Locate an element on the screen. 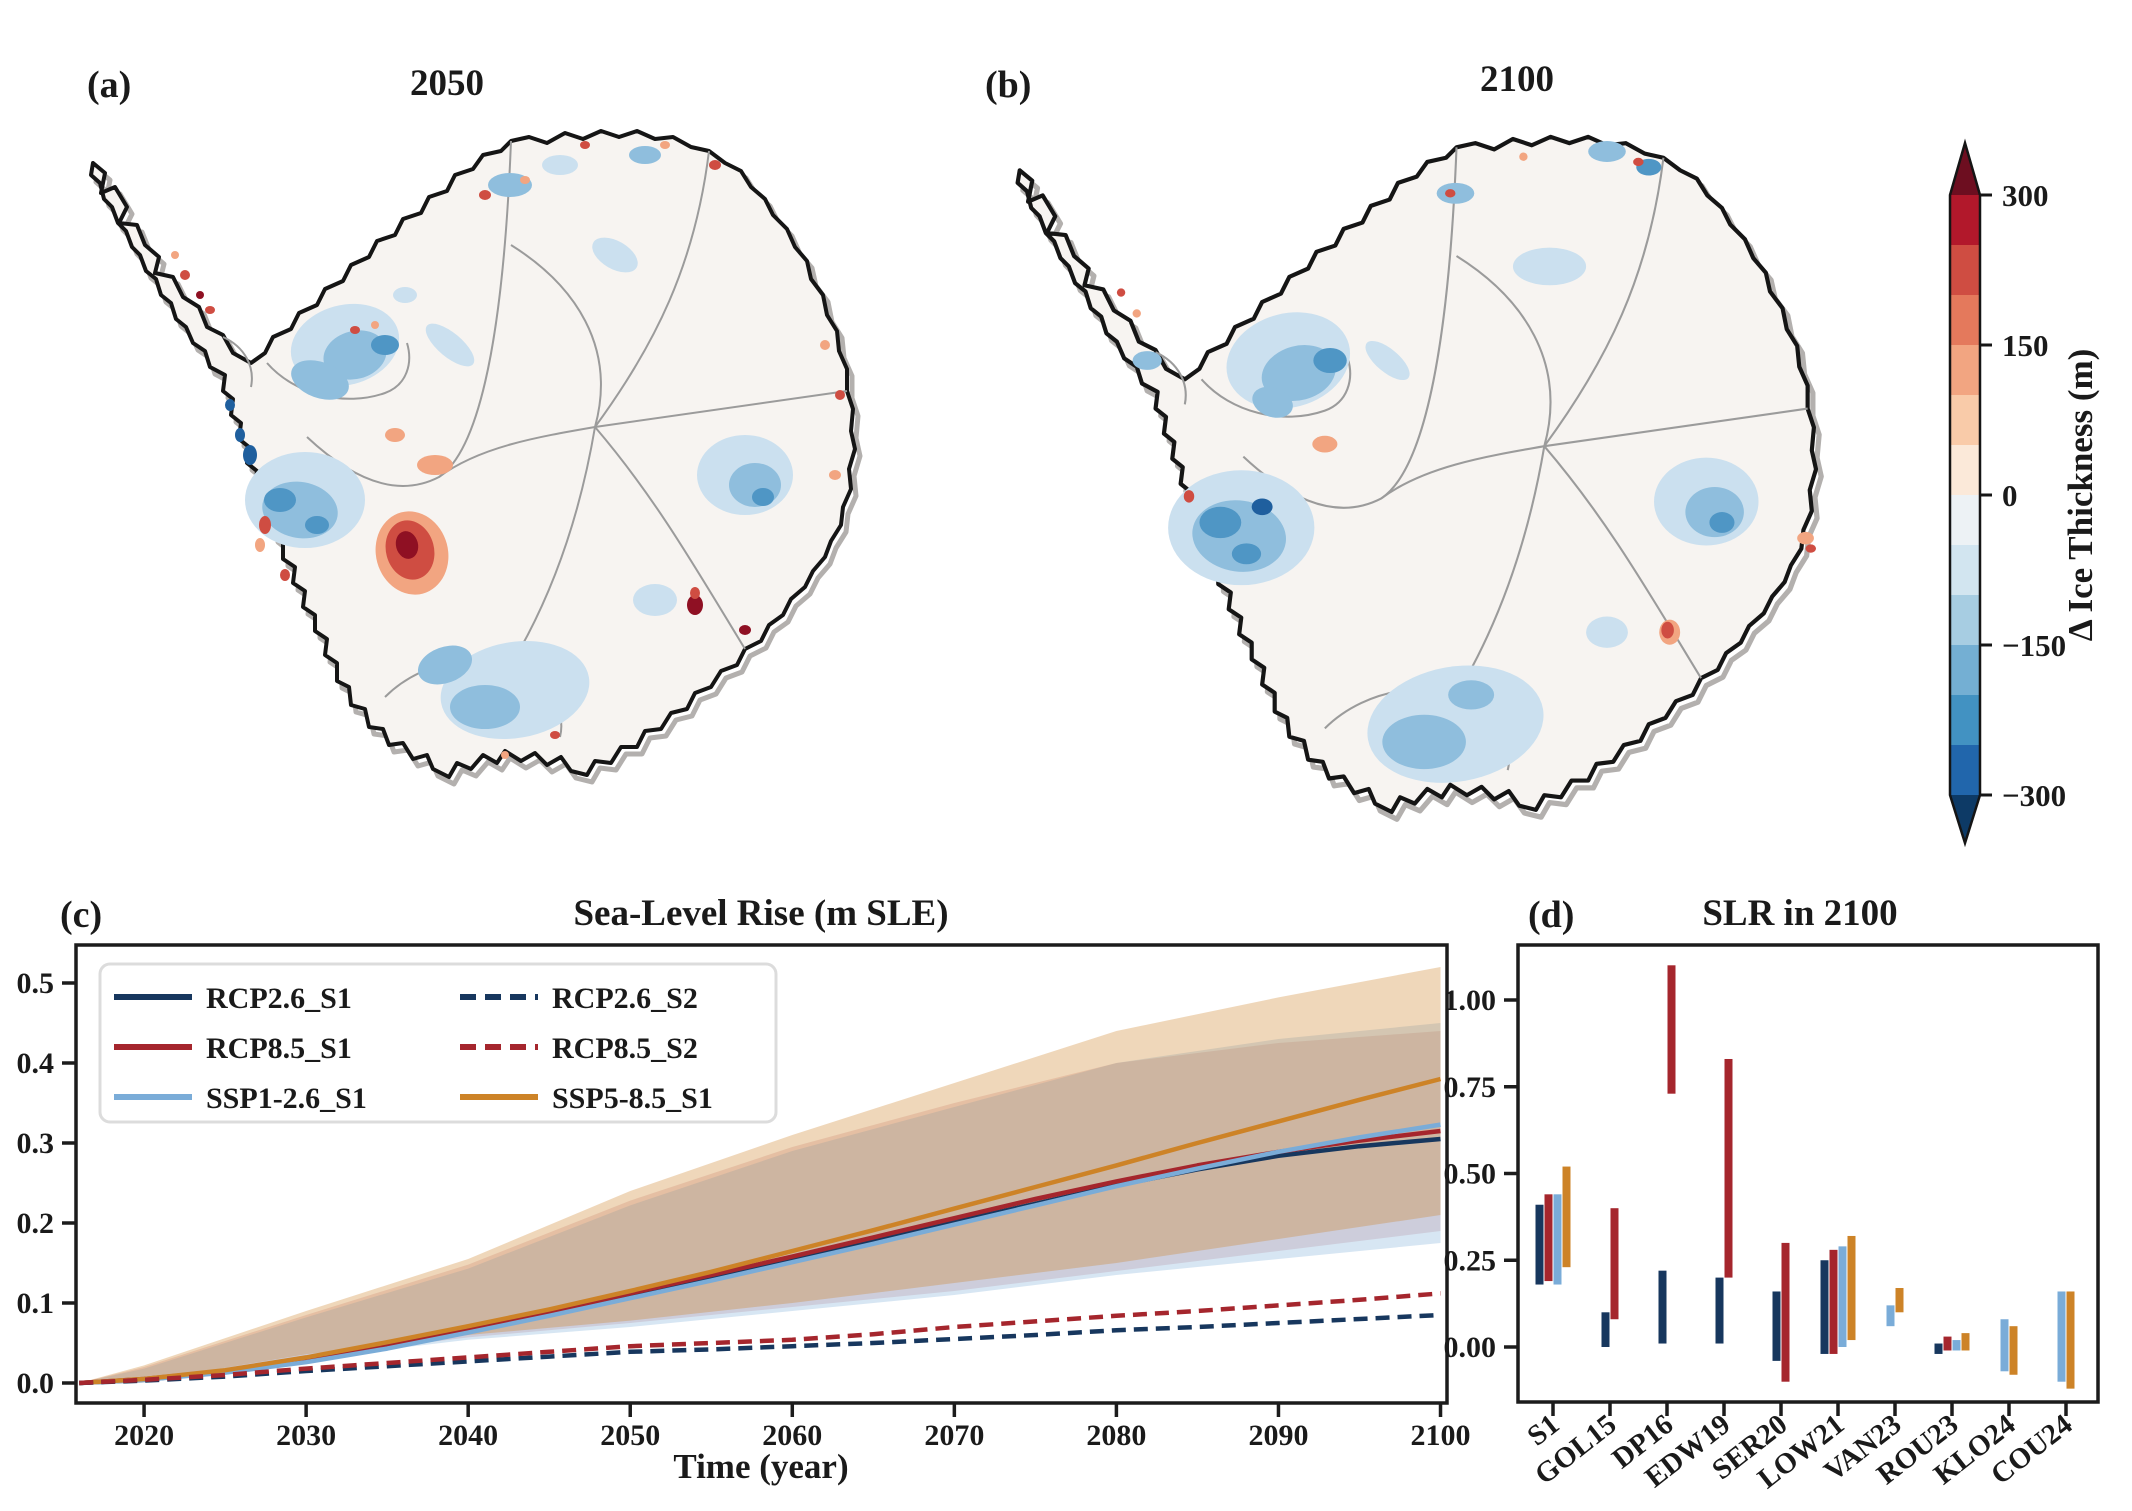  x-tick-label: 2060 is located at coordinates (792, 1435).